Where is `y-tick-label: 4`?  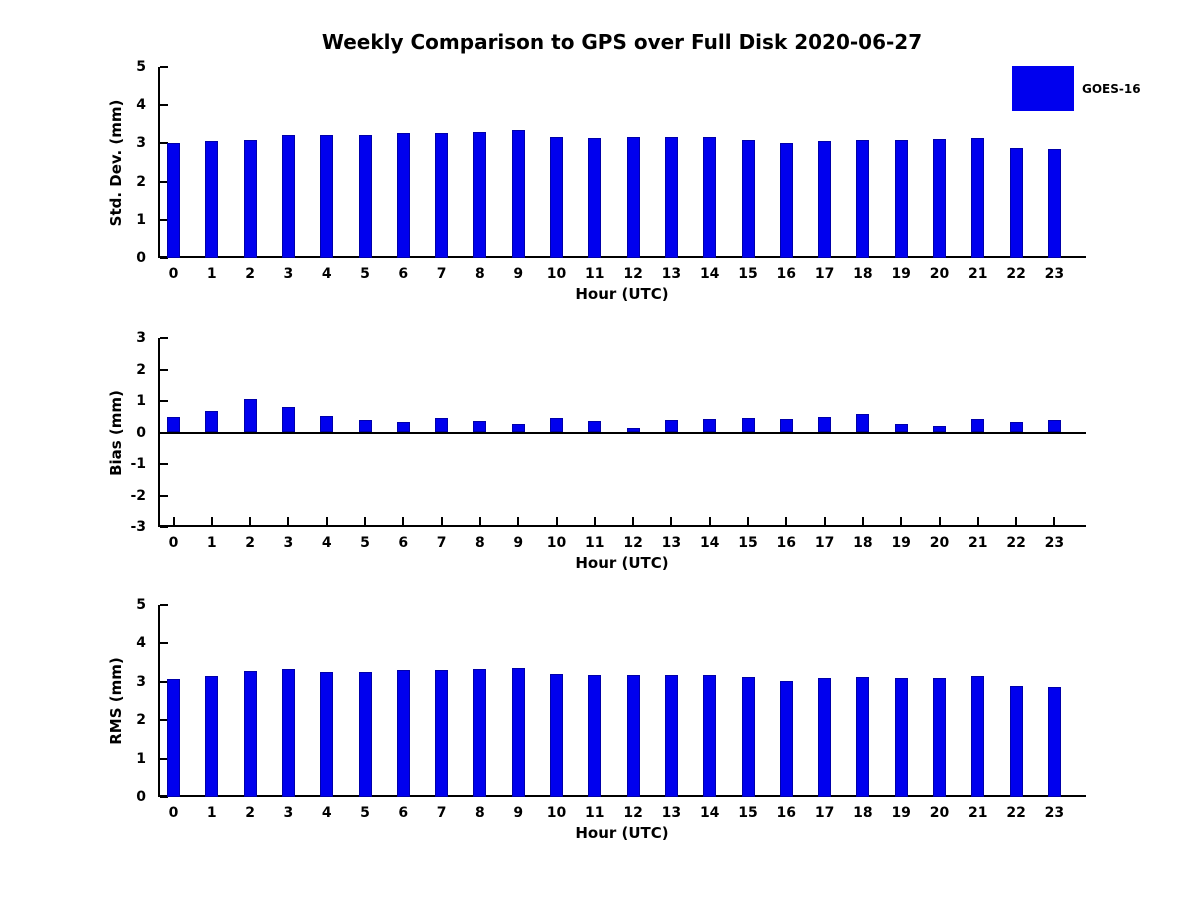
y-tick-label: 4 is located at coordinates (141, 105).